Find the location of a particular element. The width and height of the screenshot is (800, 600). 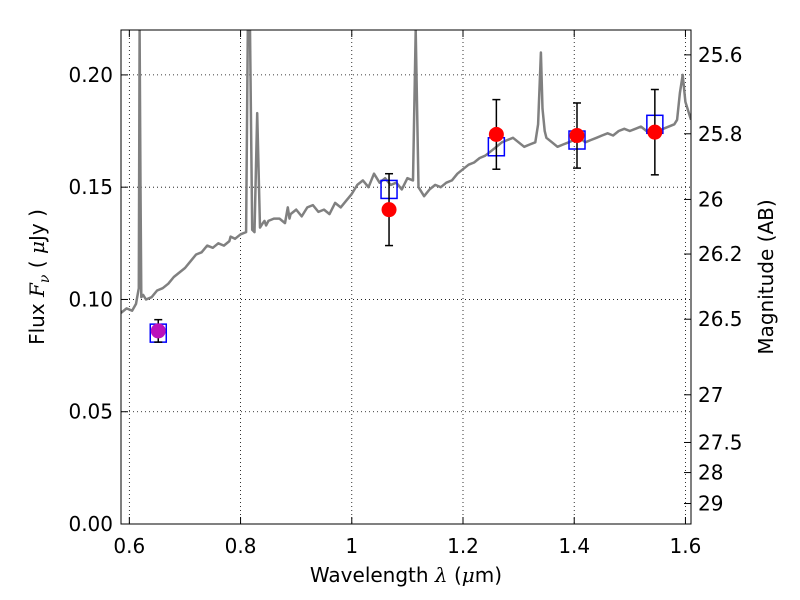

y-axis-label-text: Flux is located at coordinates (37, 321).